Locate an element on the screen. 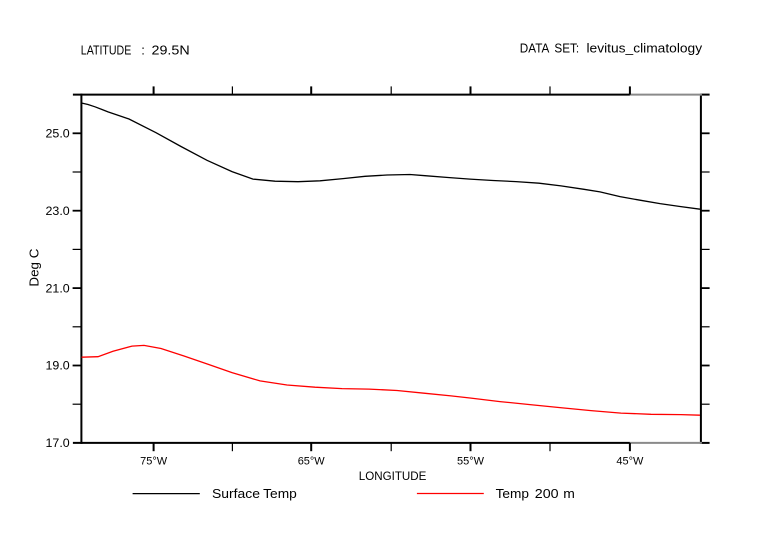 The width and height of the screenshot is (769, 538). svg-text: 21.0 is located at coordinates (58, 288).